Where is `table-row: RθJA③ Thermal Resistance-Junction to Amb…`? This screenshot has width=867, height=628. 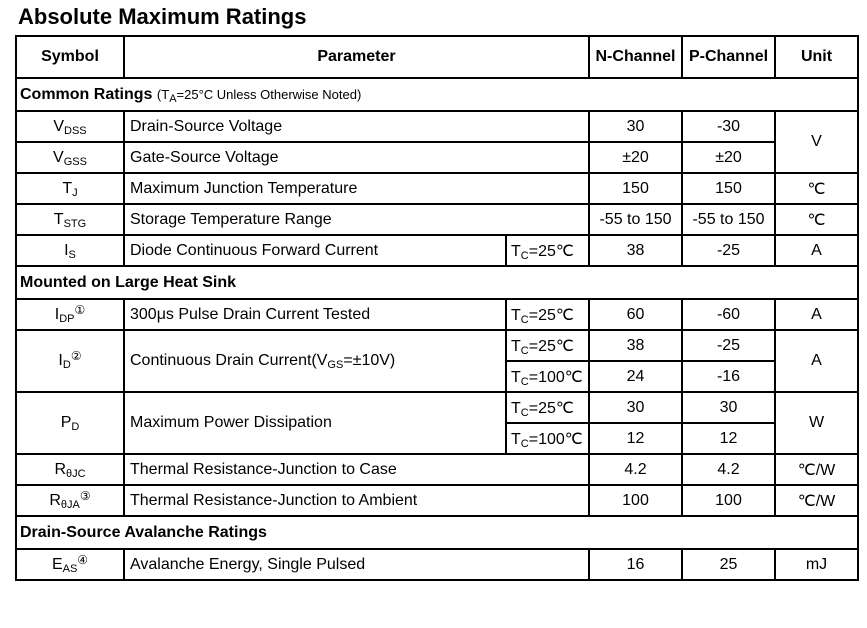
table-row: RθJA③ Thermal Resistance-Junction to Amb… is located at coordinates (437, 500).